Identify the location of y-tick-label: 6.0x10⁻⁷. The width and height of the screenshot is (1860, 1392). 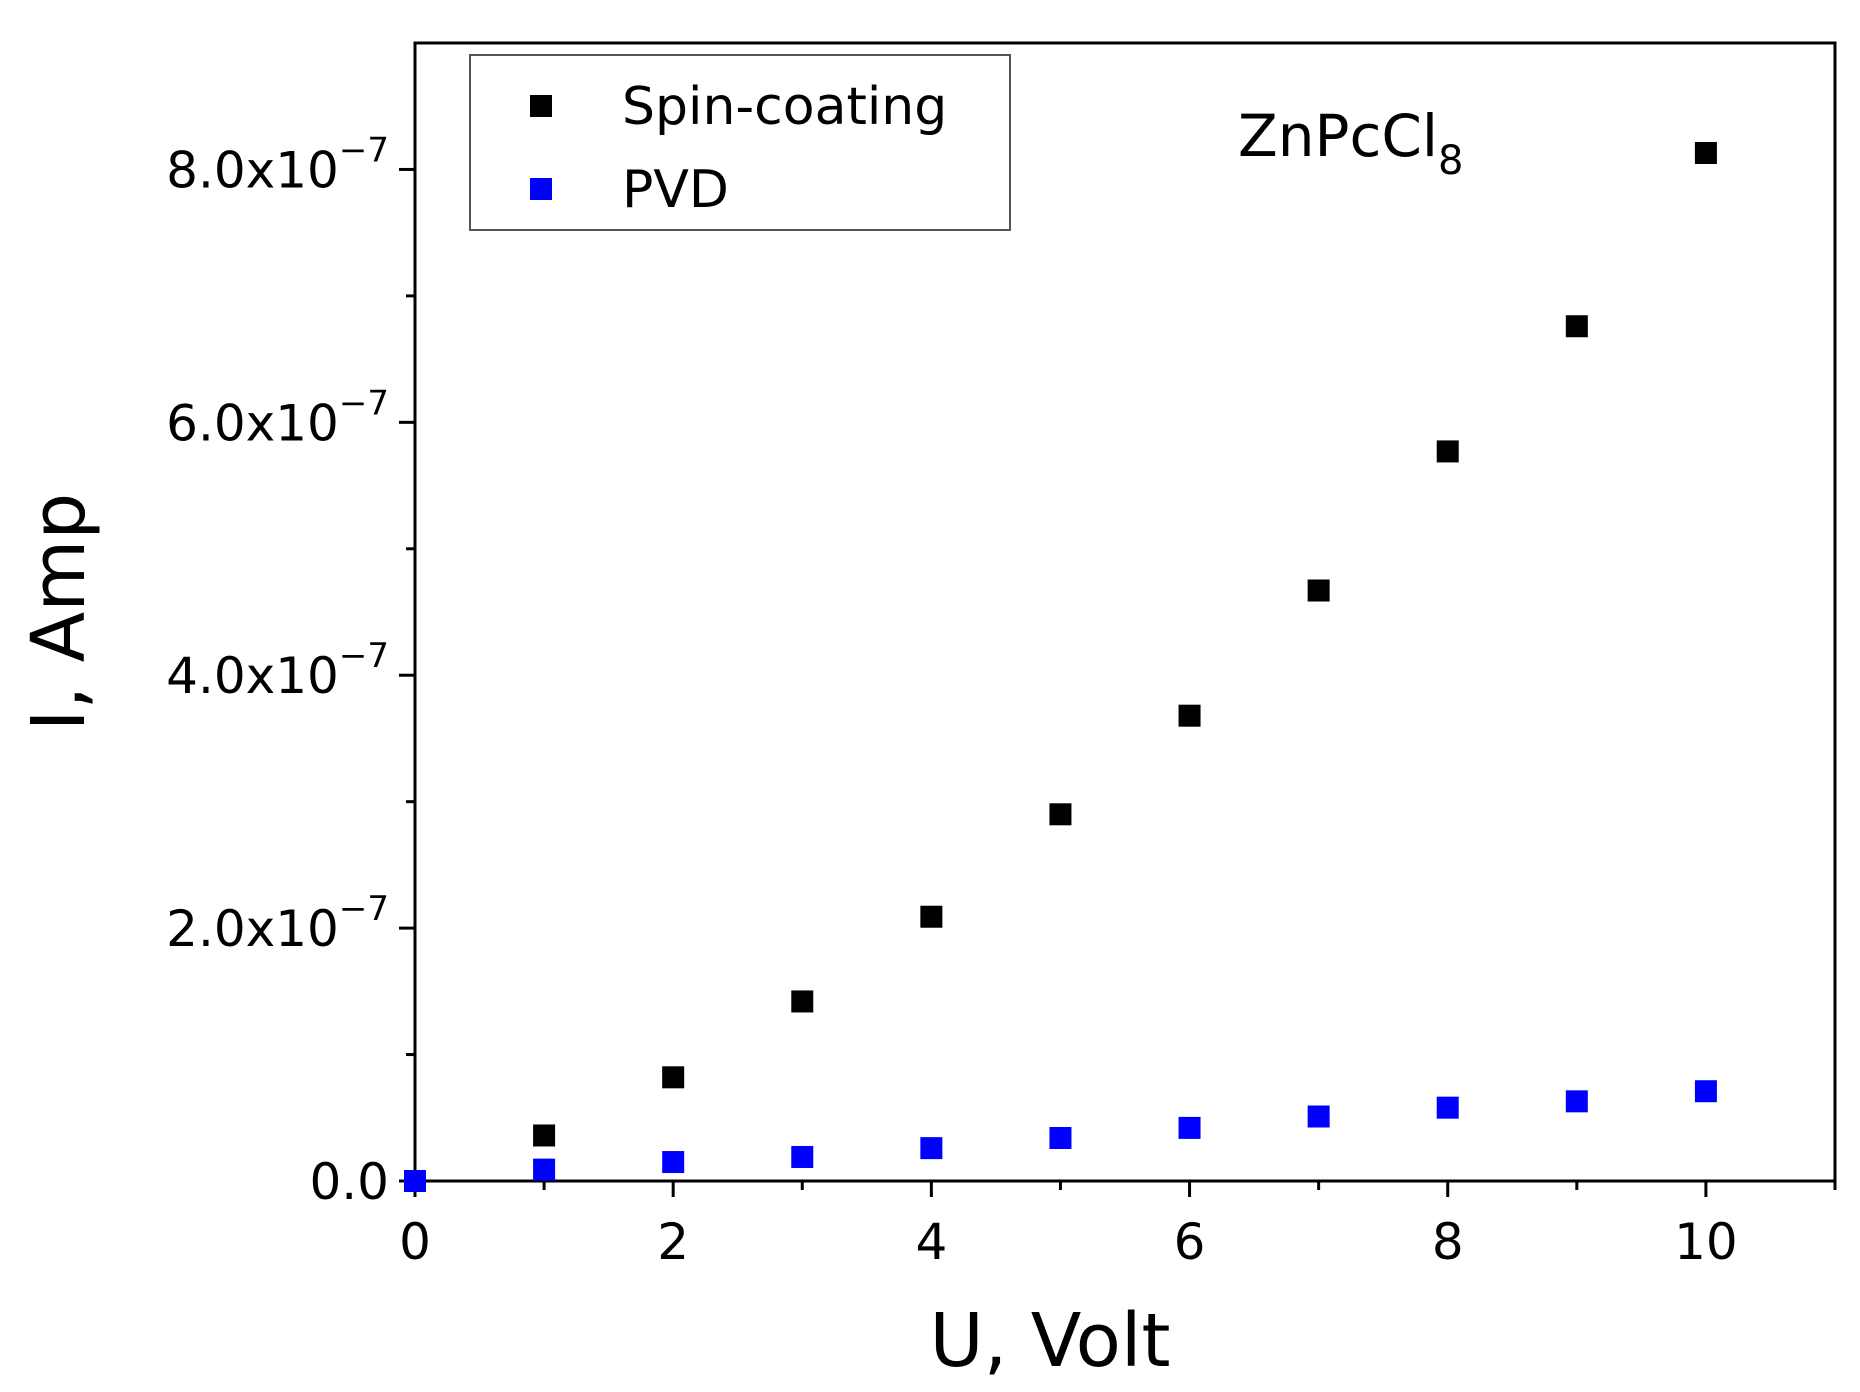
(277, 417).